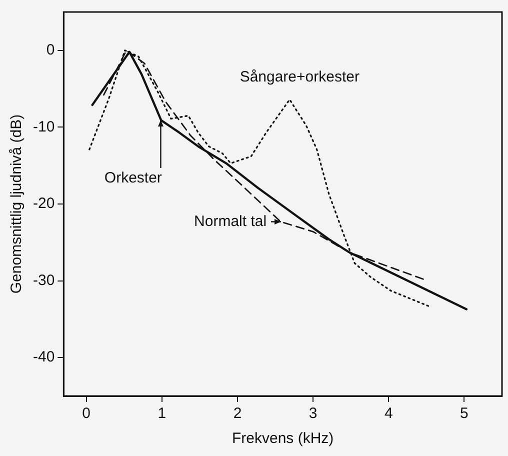  I want to click on annotation: Orkester, so click(133, 177).